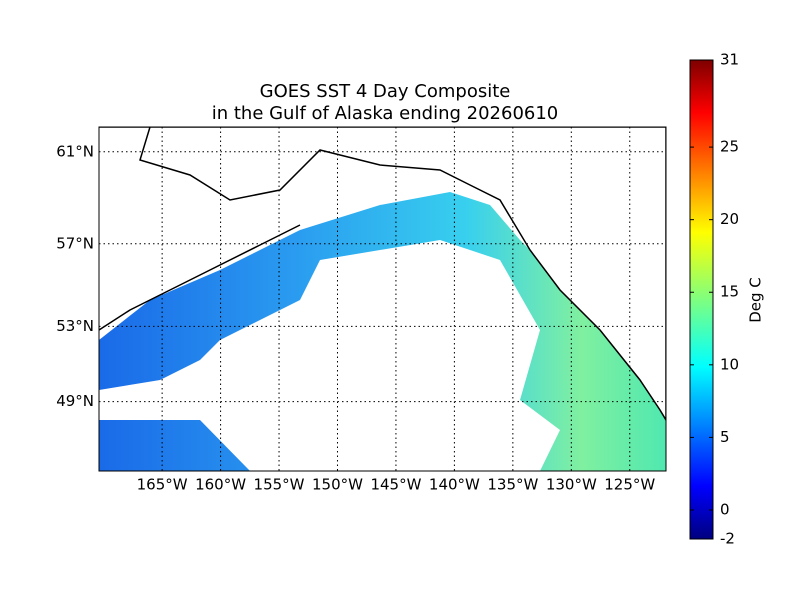  What do you see at coordinates (701, 299) in the screenshot?
I see `colorbar` at bounding box center [701, 299].